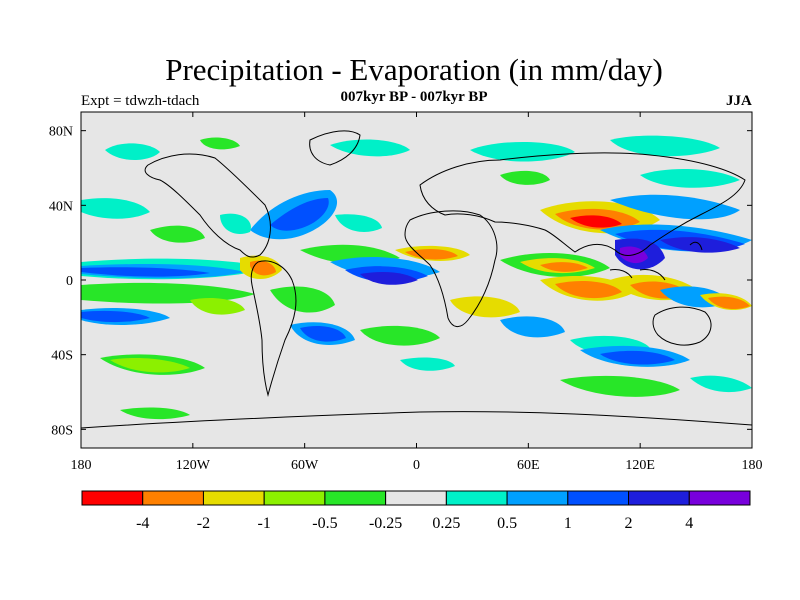 The width and height of the screenshot is (800, 600). What do you see at coordinates (305, 465) in the screenshot?
I see `lon-tick-label: 60W` at bounding box center [305, 465].